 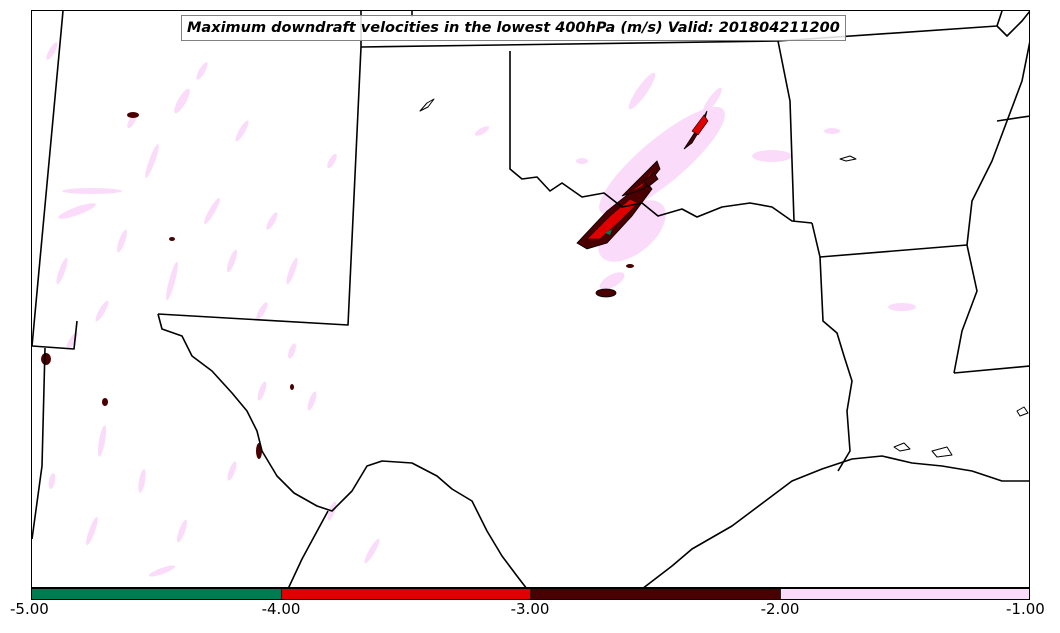 I want to click on core-green, so click(x=608, y=232).